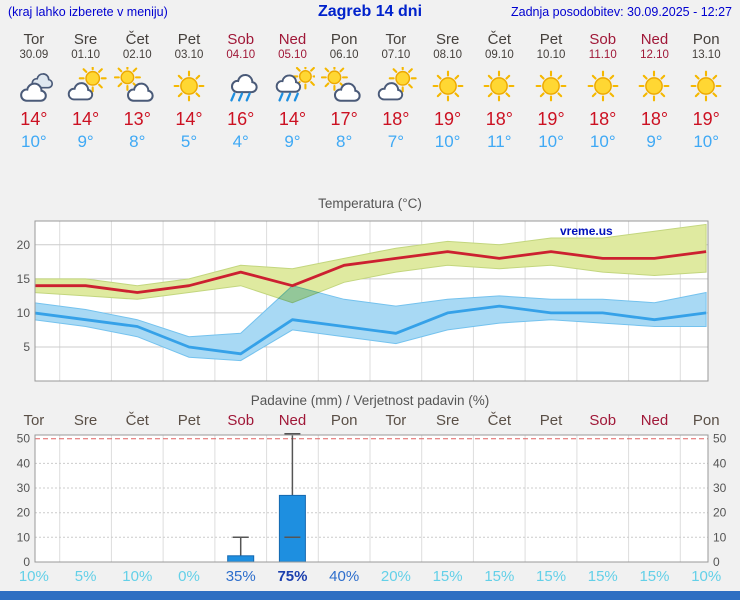 This screenshot has height=600, width=740. I want to click on temperature-chart-title: Temperatura (°C), so click(370, 203).